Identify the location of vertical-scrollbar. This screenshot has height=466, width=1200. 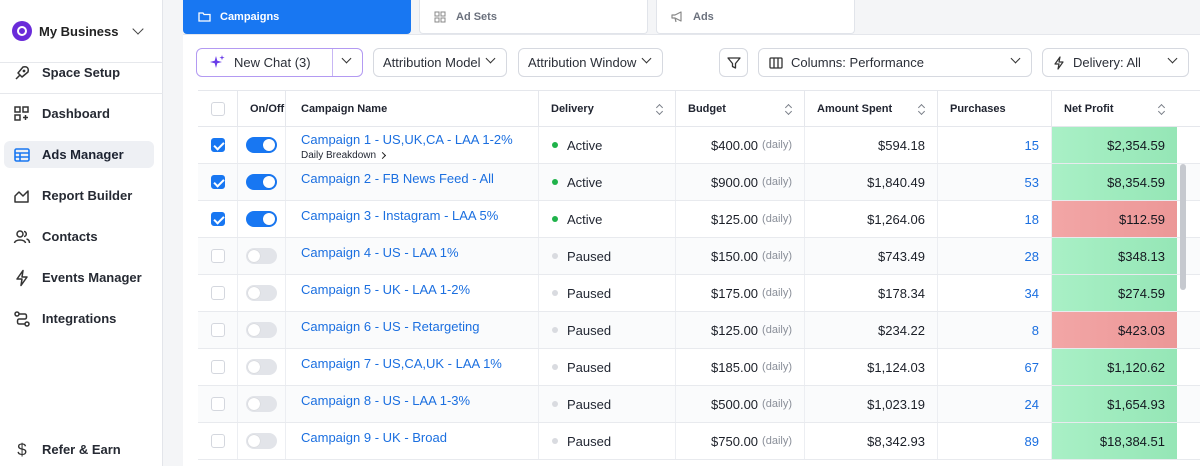
(1183, 227).